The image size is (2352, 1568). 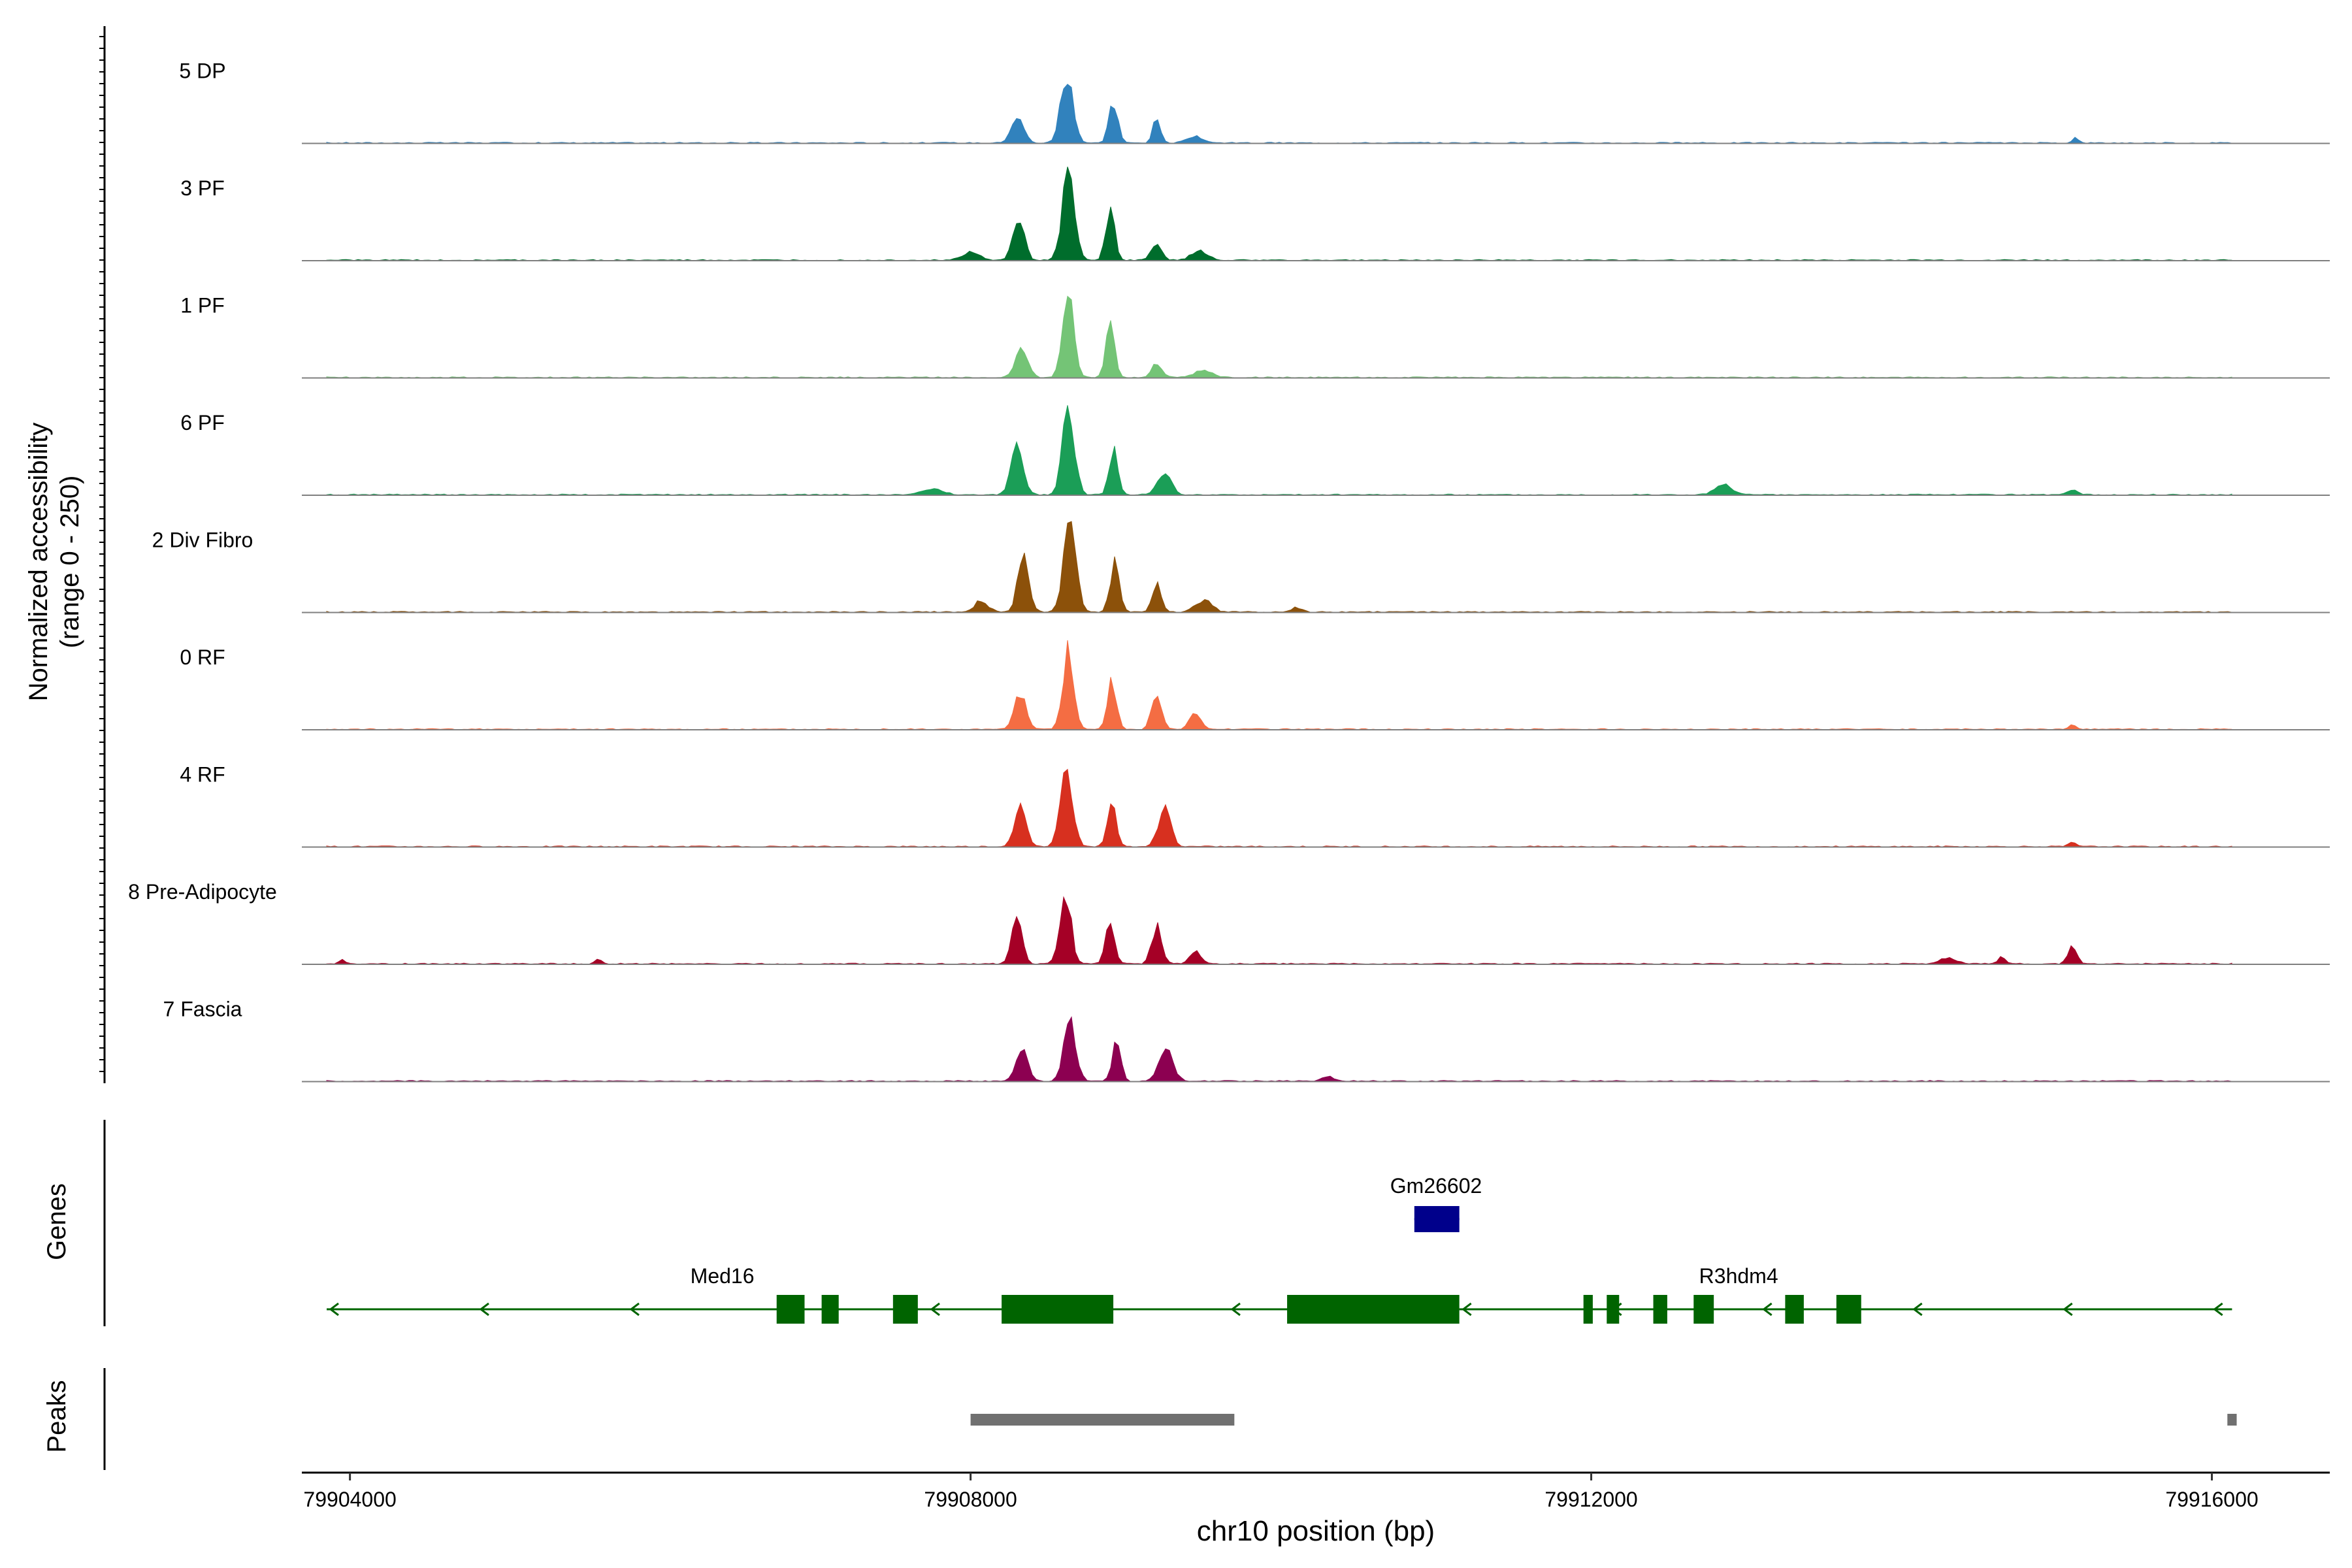 What do you see at coordinates (202, 540) in the screenshot?
I see `track-label: 2 Div Fibro` at bounding box center [202, 540].